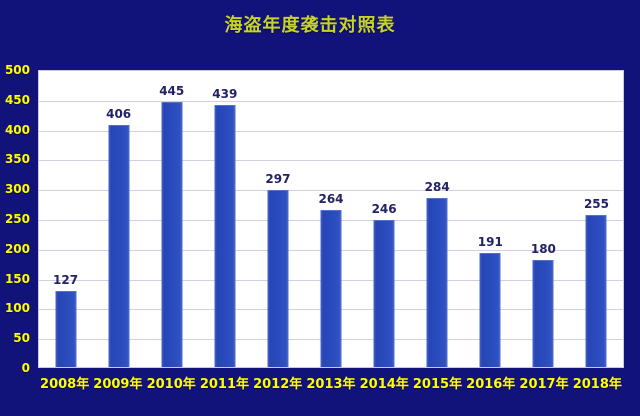 The width and height of the screenshot is (640, 416). Describe the element at coordinates (17, 308) in the screenshot. I see `y-axis-tick-label: 100` at that location.